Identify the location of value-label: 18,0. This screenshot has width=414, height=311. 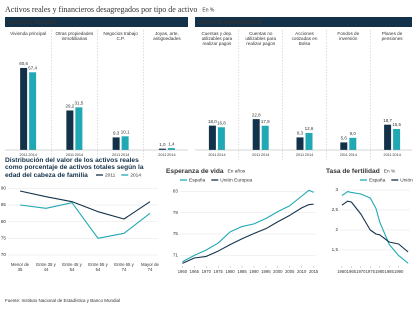
(212, 121).